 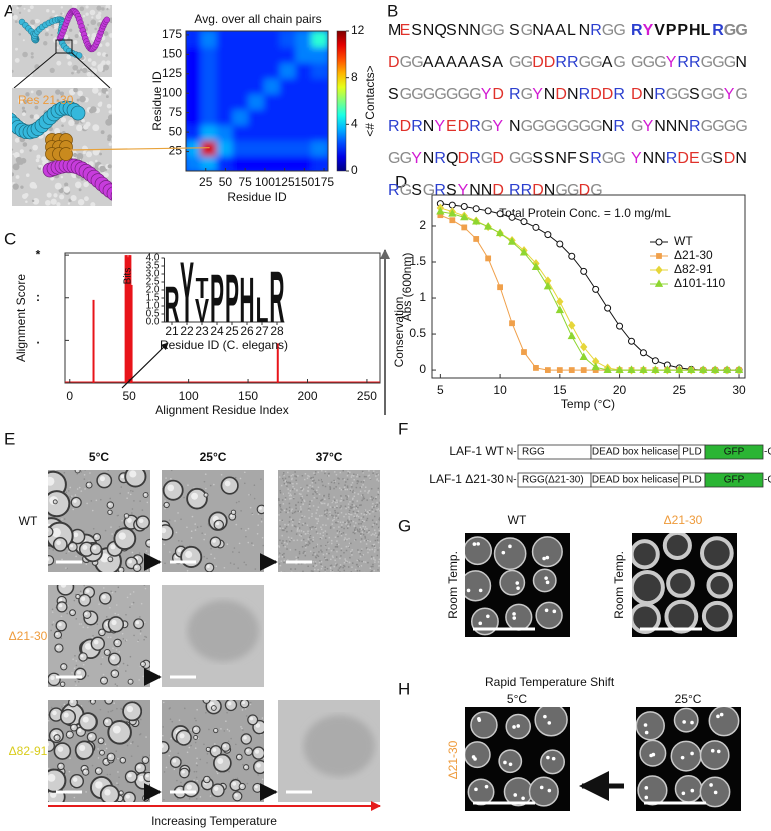 What do you see at coordinates (28, 636) in the screenshot?
I see `row-label: Δ21-30` at bounding box center [28, 636].